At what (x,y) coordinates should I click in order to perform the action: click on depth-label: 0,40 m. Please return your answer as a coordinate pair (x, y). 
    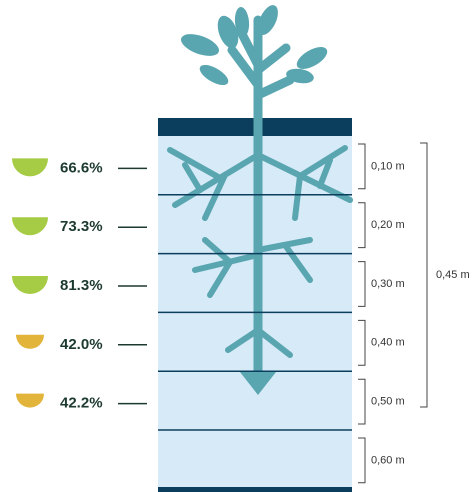
    Looking at the image, I should click on (388, 343).